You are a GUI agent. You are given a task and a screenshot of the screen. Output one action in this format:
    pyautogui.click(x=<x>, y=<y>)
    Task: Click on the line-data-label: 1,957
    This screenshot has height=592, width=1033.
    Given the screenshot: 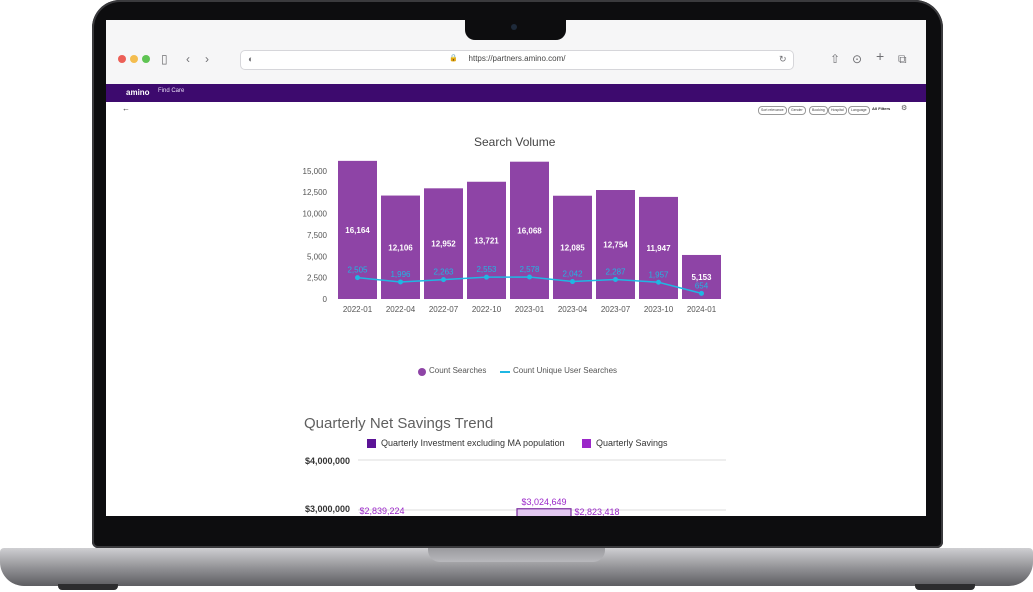 What is the action you would take?
    pyautogui.click(x=658, y=274)
    